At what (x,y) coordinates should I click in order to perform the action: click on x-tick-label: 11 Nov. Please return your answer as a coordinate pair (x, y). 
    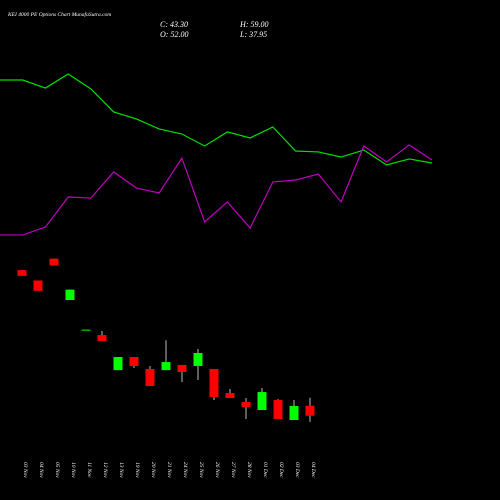
    Looking at the image, I should click on (89, 470).